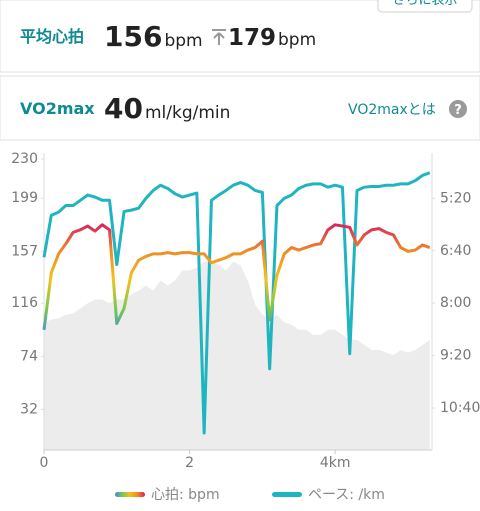 The width and height of the screenshot is (480, 511). Describe the element at coordinates (240, 108) in the screenshot. I see `vo2-card` at that location.